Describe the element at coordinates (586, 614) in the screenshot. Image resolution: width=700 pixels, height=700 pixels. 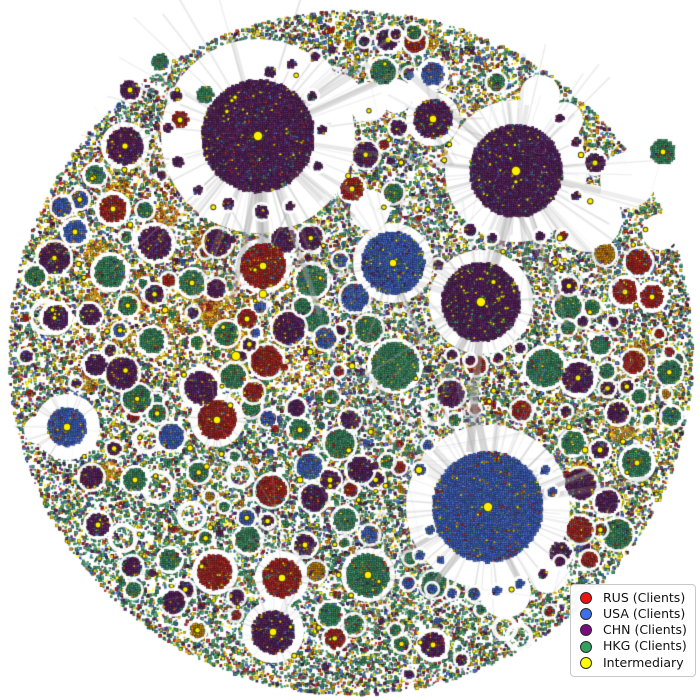
I see `legend-marker-usa-icon` at that location.